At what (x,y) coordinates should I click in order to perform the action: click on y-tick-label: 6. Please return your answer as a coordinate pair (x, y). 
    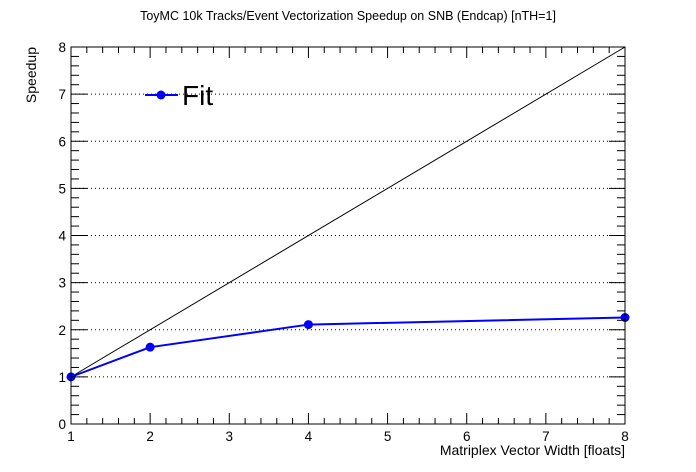
    Looking at the image, I should click on (62, 141).